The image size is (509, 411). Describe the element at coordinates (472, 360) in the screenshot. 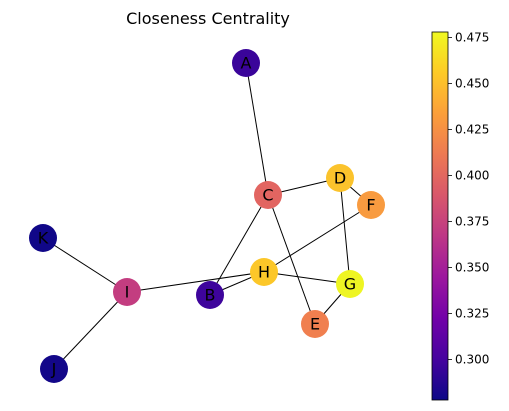

I see `colorbar-tick-label: 0.300` at that location.